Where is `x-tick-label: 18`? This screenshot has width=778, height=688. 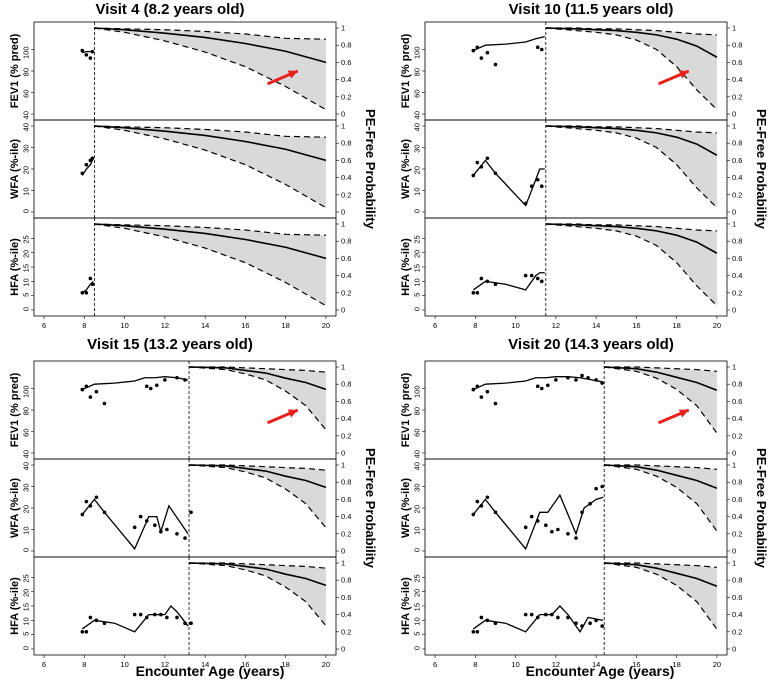 x-tick-label: 18 is located at coordinates (285, 325).